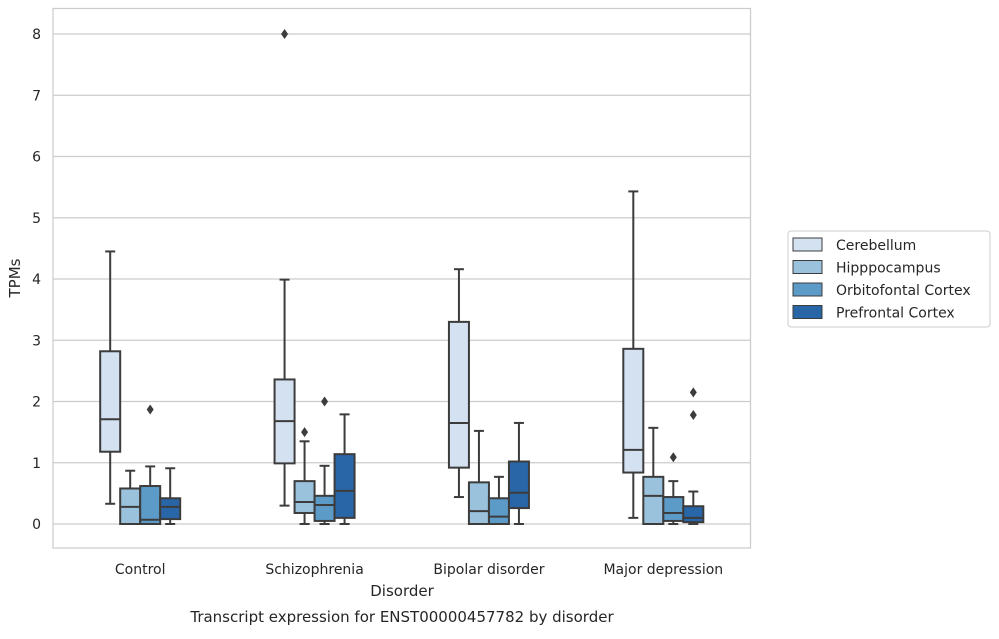  I want to click on y-tick-label: 0, so click(36, 525).